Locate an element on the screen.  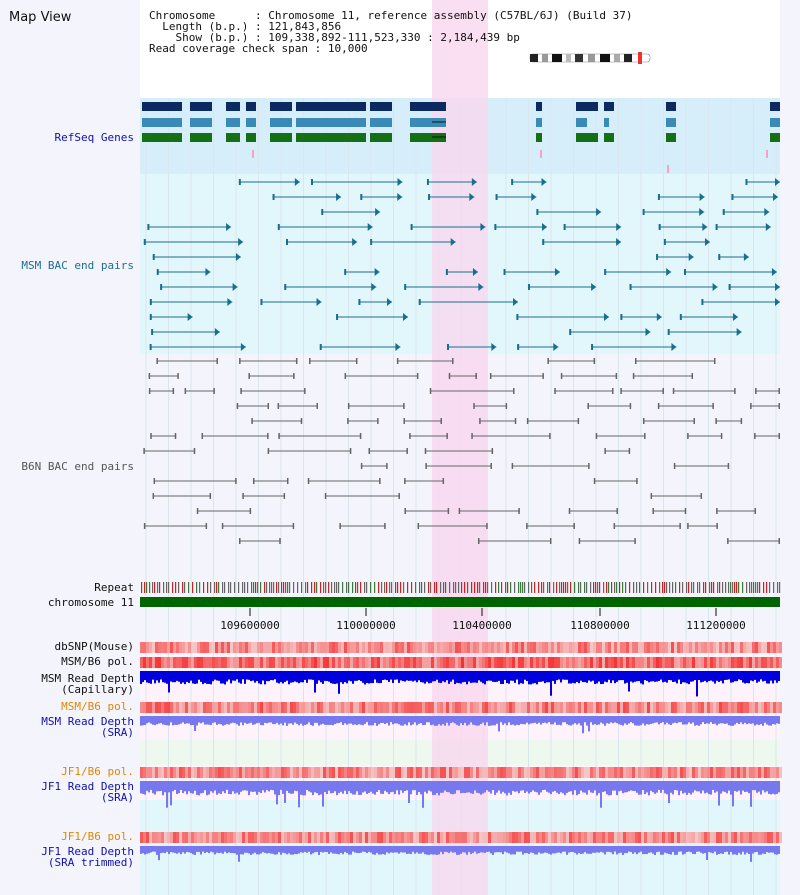
b6n-bac-label: B6N BAC end pairs is located at coordinates (77, 466).